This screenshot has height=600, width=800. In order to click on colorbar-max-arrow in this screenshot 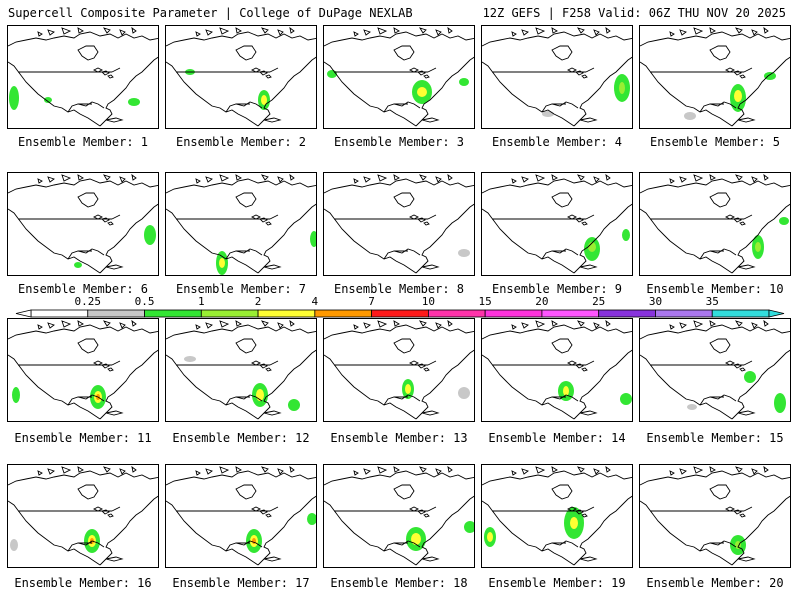, I will do `click(776, 313)`.